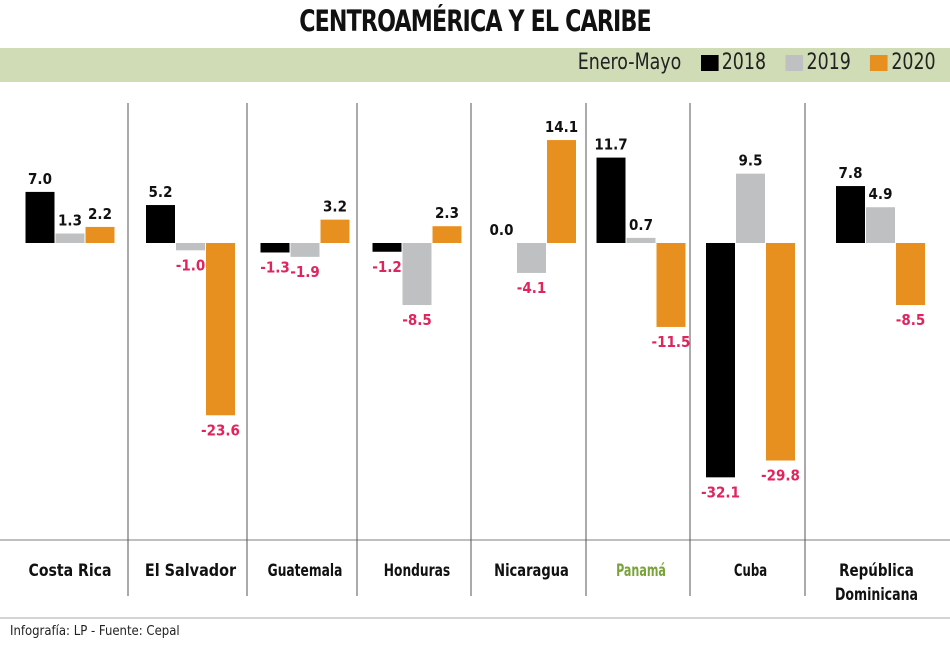 The height and width of the screenshot is (647, 950). What do you see at coordinates (829, 62) in the screenshot?
I see `legend-label-2019: 2019` at bounding box center [829, 62].